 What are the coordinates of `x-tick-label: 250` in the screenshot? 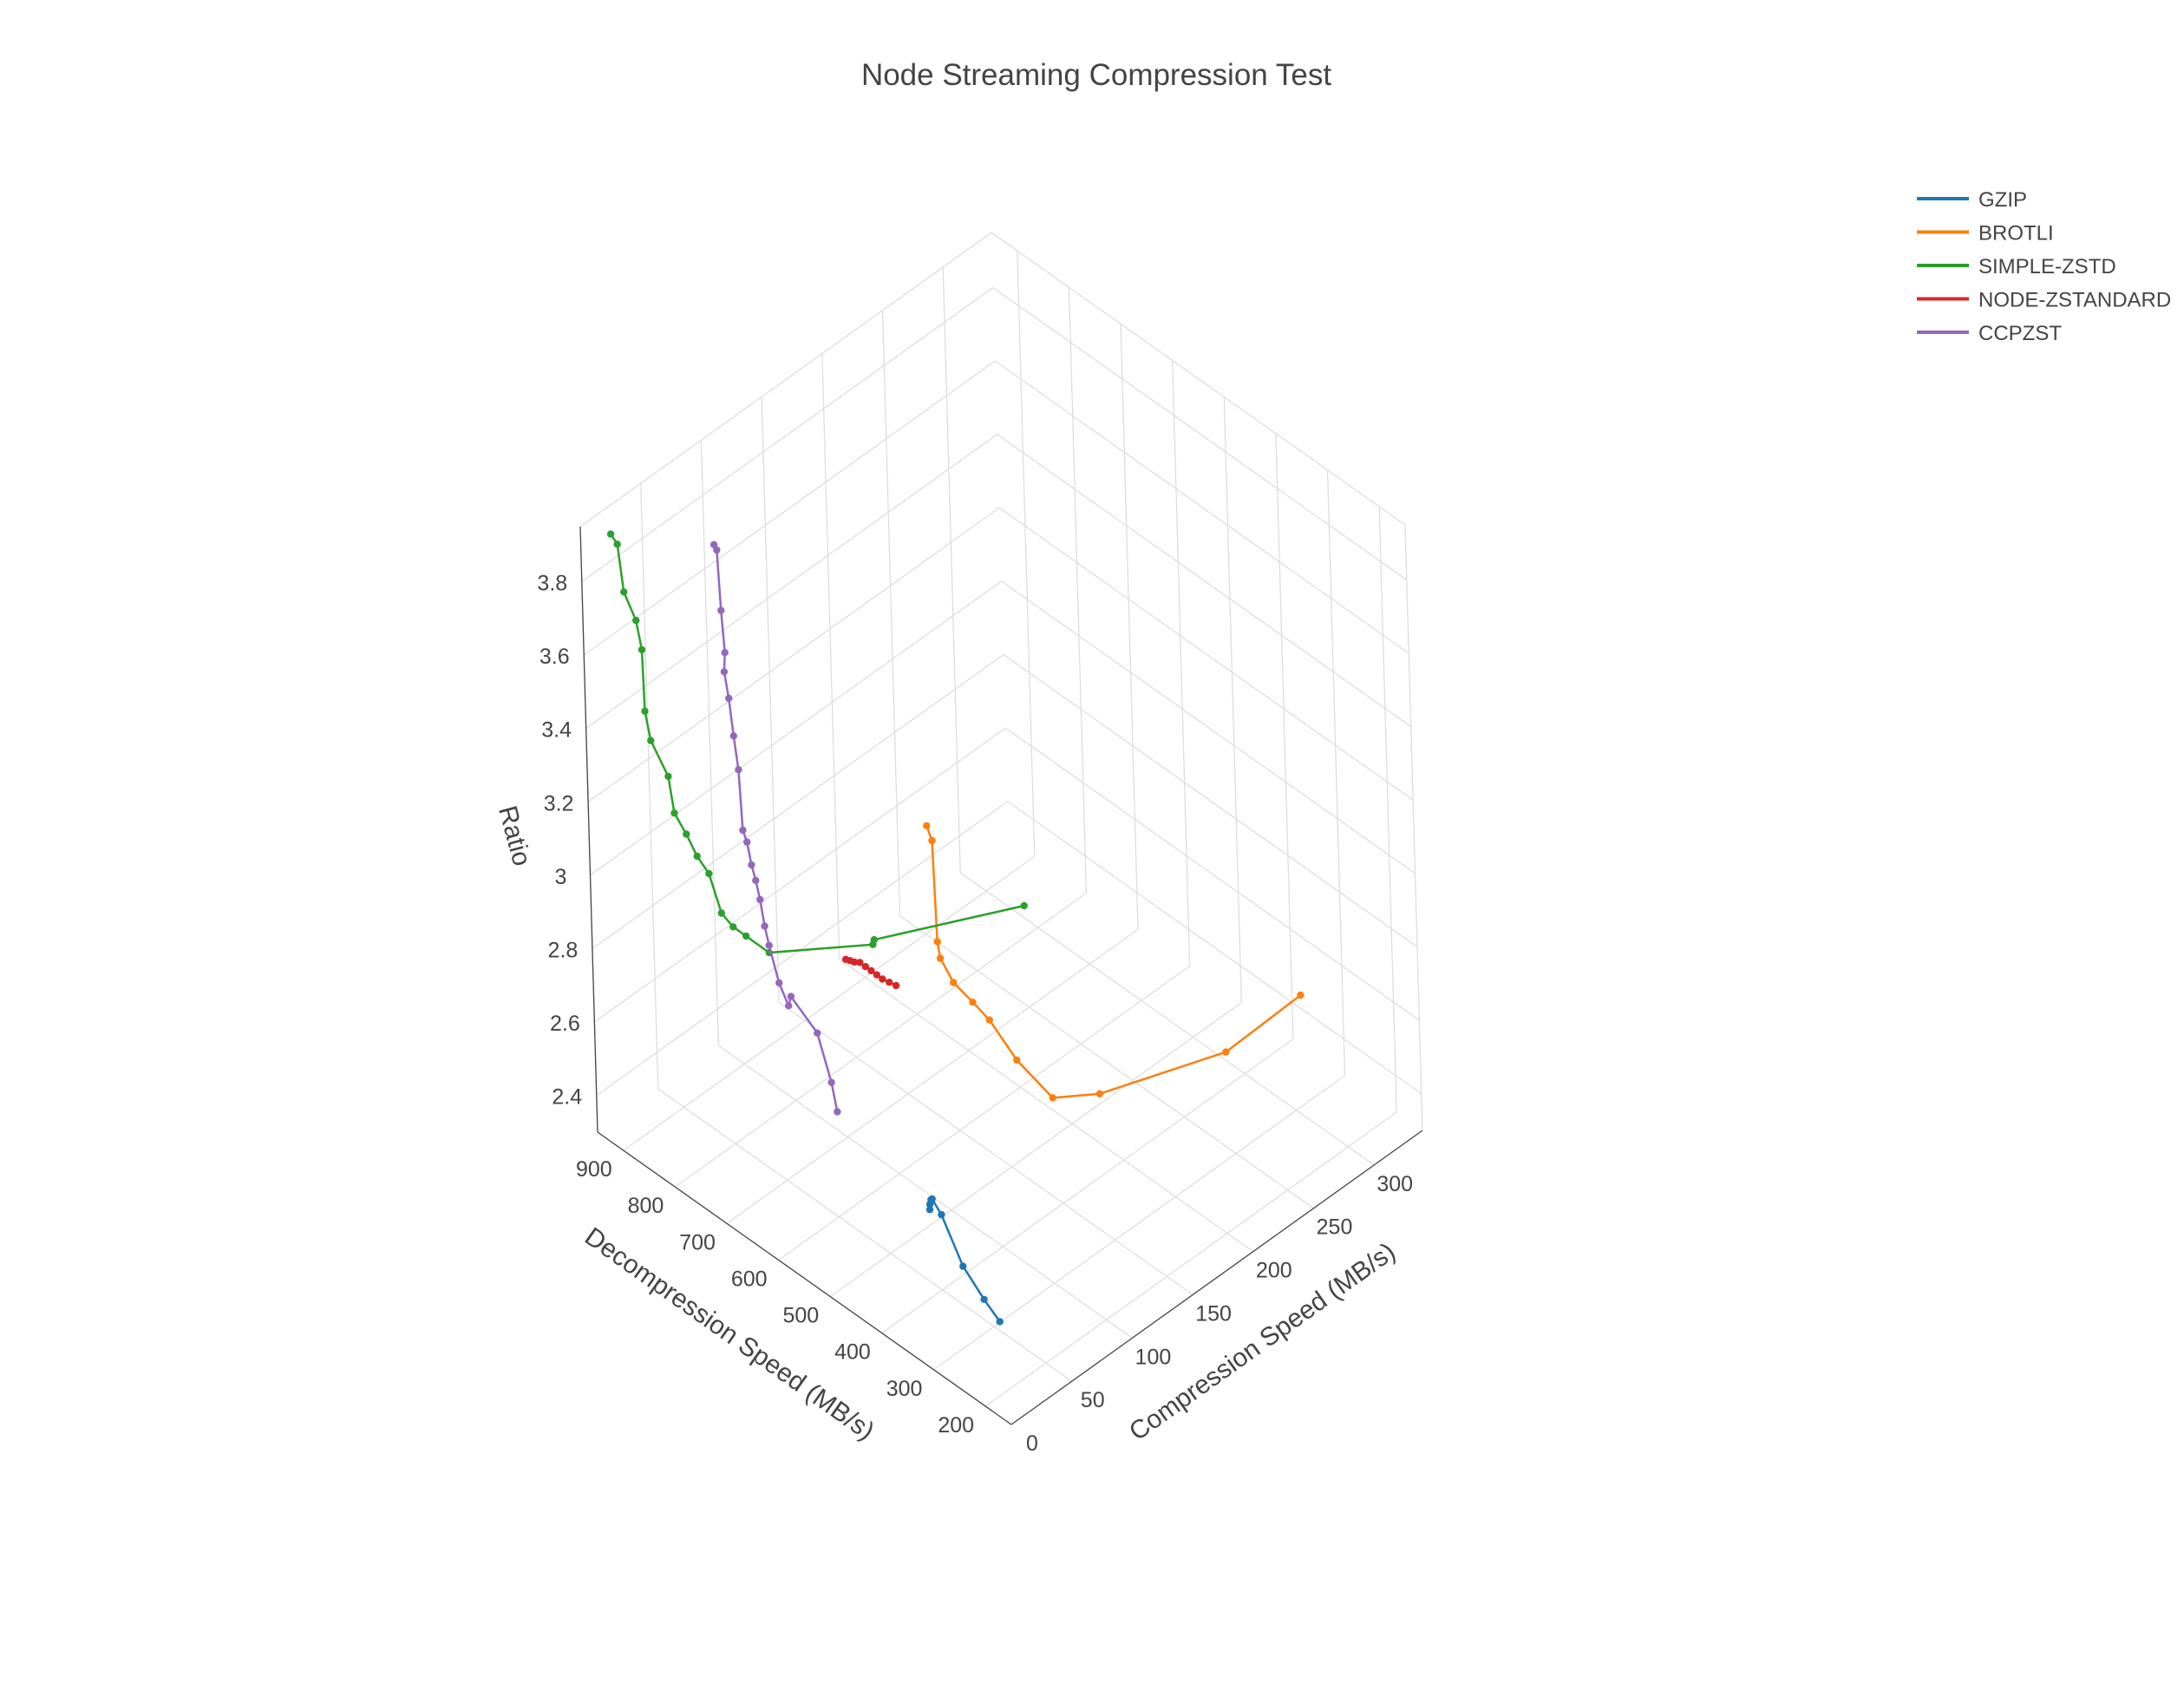 It's located at (1335, 1227).